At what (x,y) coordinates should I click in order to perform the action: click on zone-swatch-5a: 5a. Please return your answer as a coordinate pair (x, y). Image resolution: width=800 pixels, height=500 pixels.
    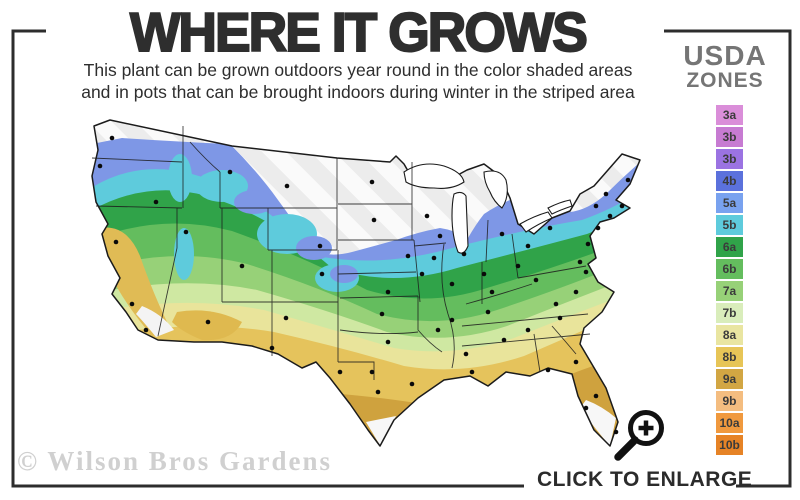
    Looking at the image, I should click on (729, 203).